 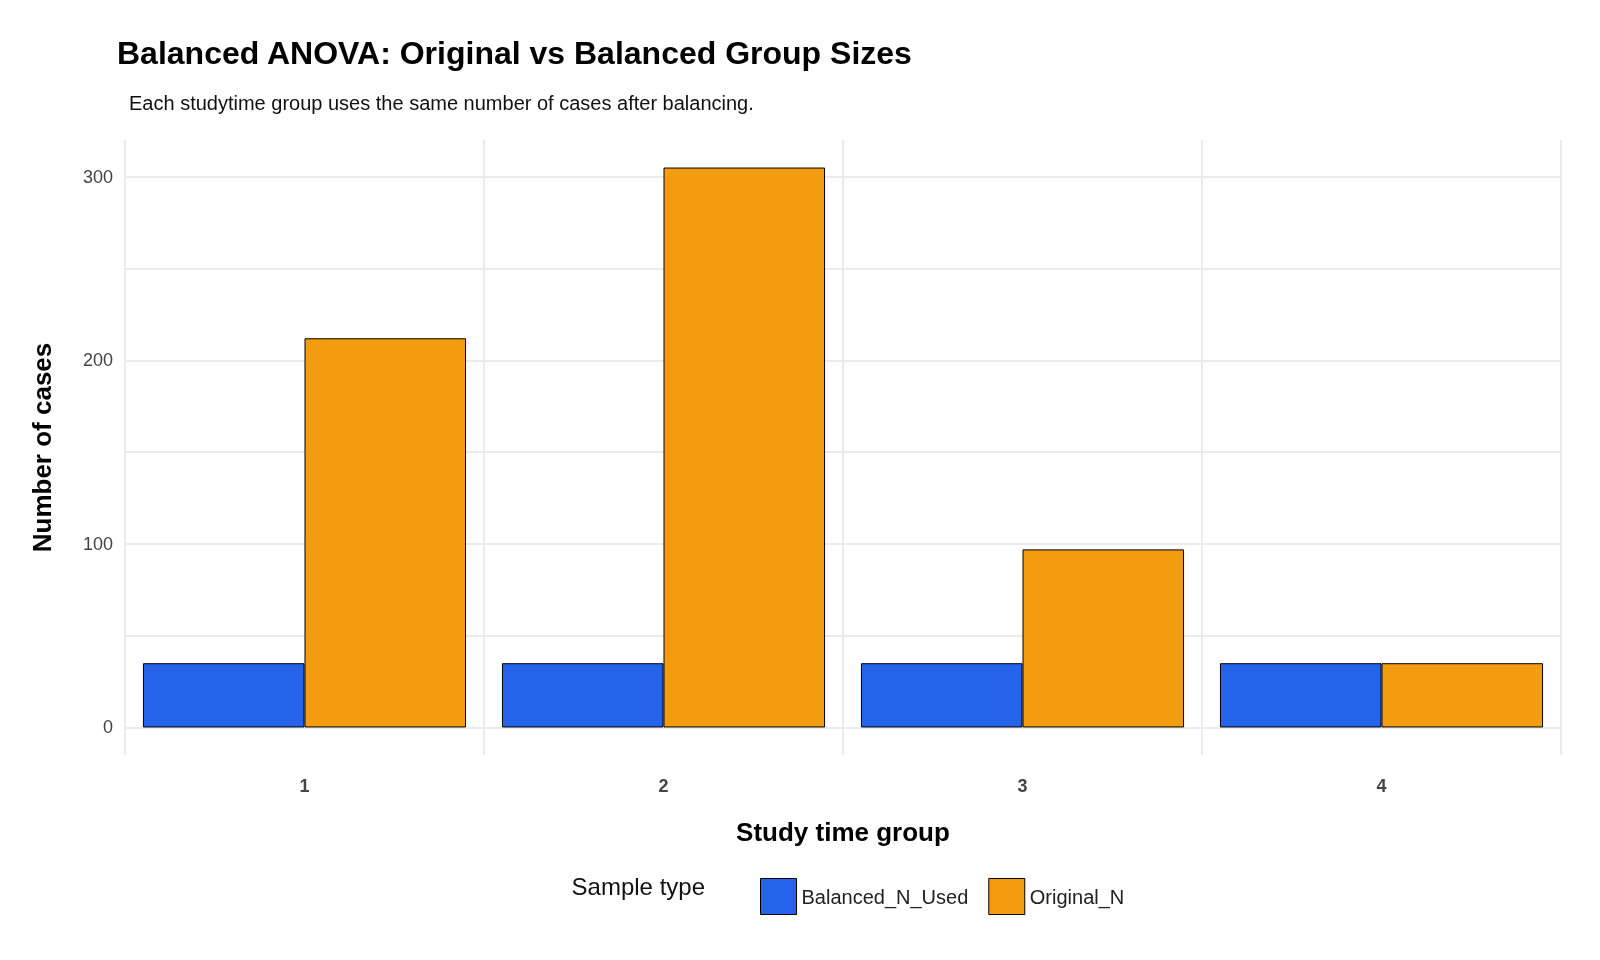 What do you see at coordinates (97, 176) in the screenshot?
I see `y-tick-label: 300` at bounding box center [97, 176].